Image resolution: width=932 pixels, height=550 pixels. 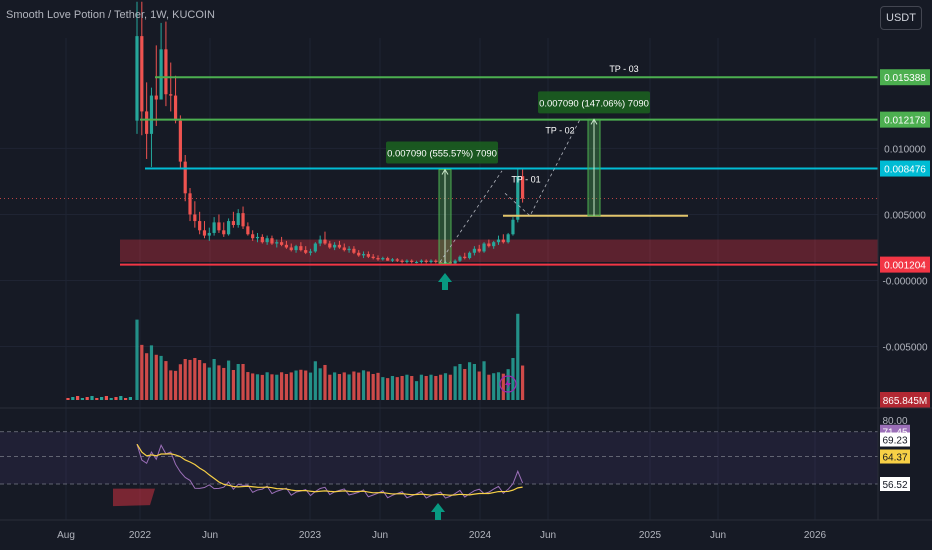 I want to click on x-tick-label: 2022, so click(x=140, y=535).